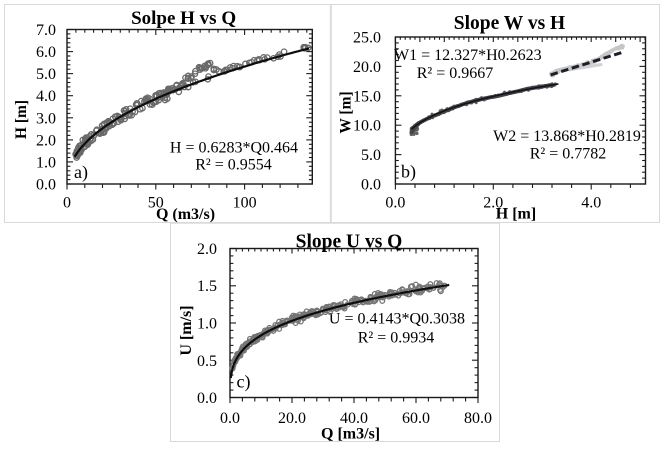 The image size is (664, 454). What do you see at coordinates (567, 136) in the screenshot?
I see `svg-text: W2 = 13.868*H0.2819` at bounding box center [567, 136].